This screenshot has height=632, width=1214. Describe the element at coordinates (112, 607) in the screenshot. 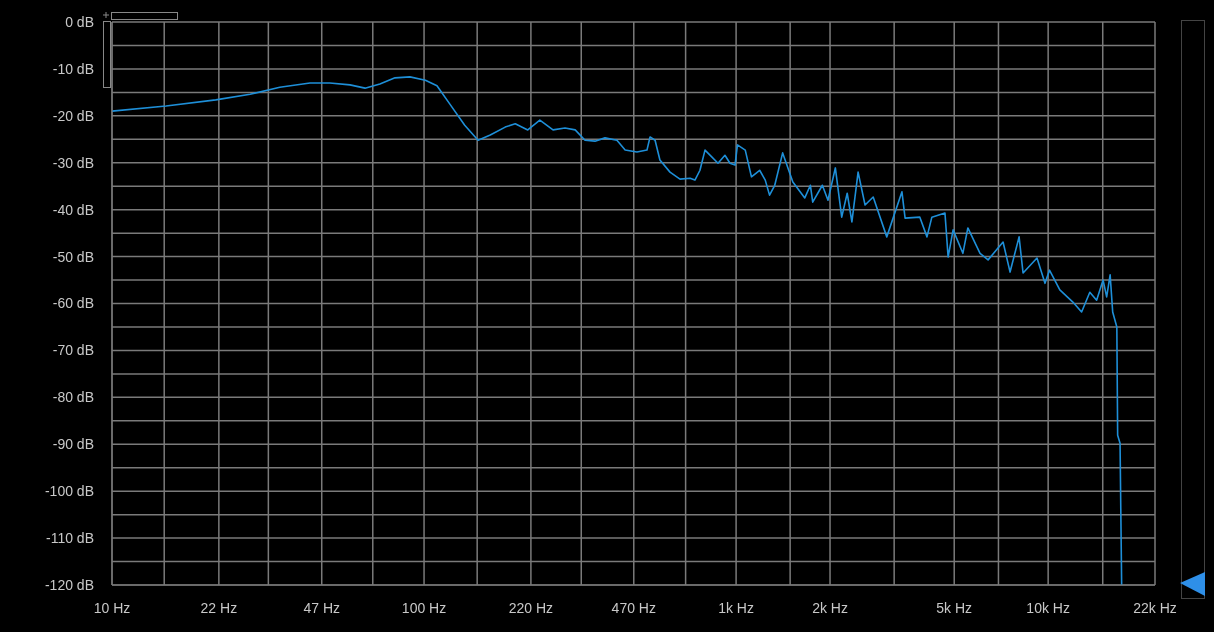

I see `x-tick-label: 10 Hz` at that location.